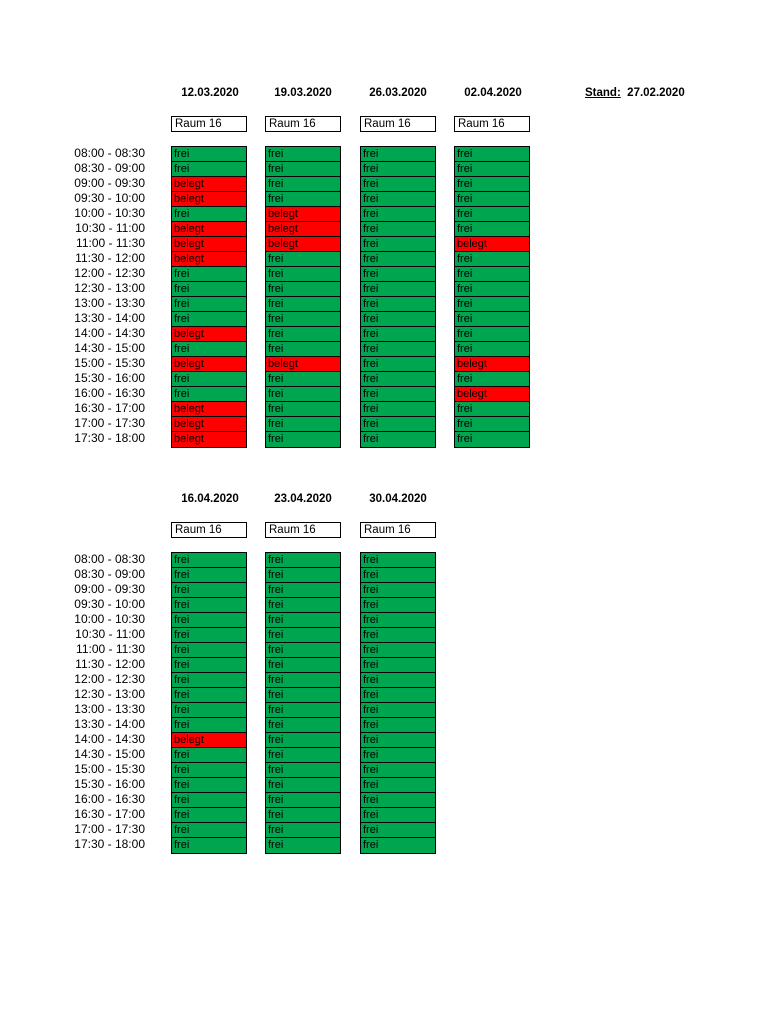 The image size is (770, 1024). Describe the element at coordinates (109, 198) in the screenshot. I see `time-label: 09:30 - 10:00` at that location.